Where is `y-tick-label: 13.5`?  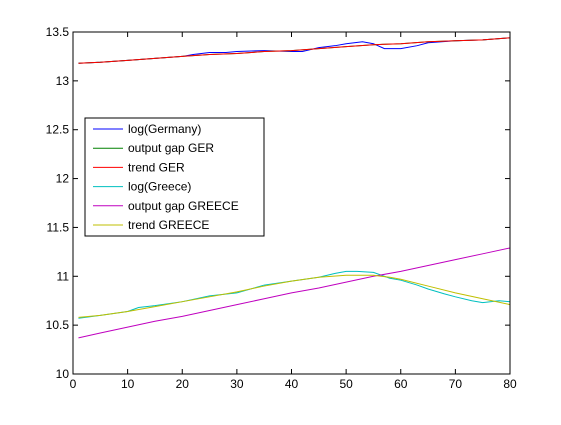
y-tick-label: 13.5 is located at coordinates (58, 32).